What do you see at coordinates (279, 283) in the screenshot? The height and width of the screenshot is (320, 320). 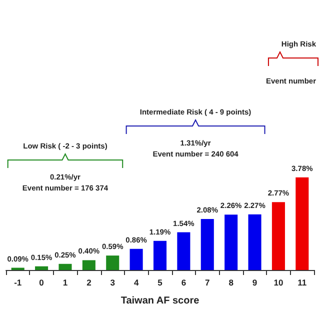 I see `x-tick-label: 10` at bounding box center [279, 283].